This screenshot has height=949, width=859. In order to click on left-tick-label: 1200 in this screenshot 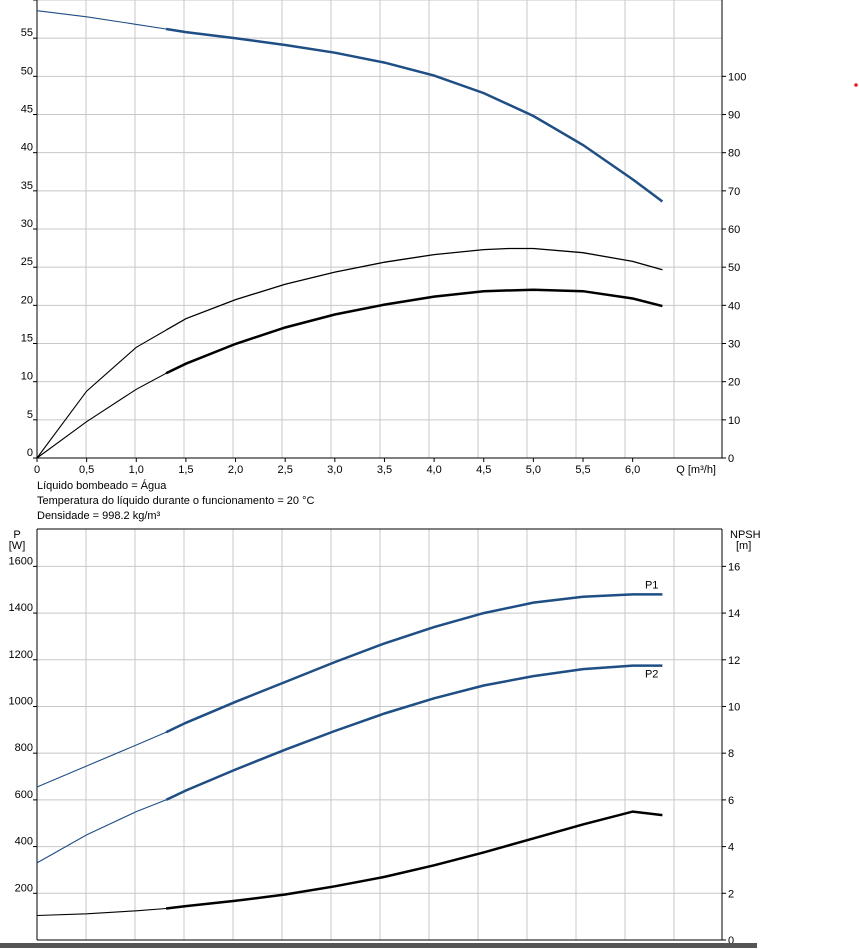, I will do `click(21, 655)`.